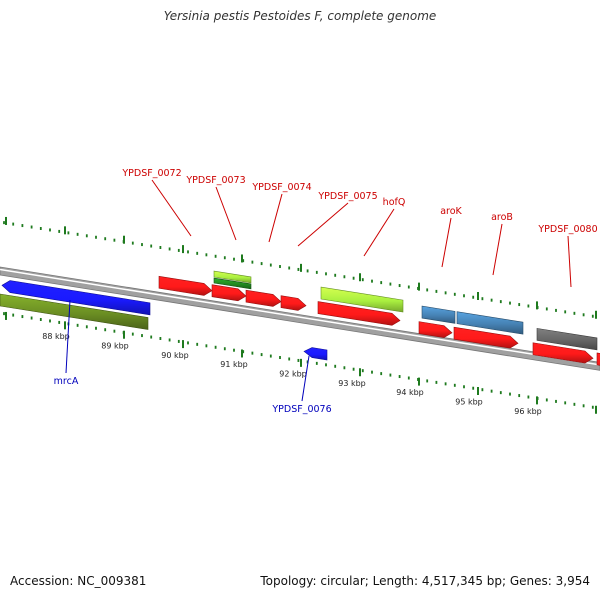  What do you see at coordinates (379, 232) in the screenshot?
I see `leader-line-hofq` at bounding box center [379, 232].